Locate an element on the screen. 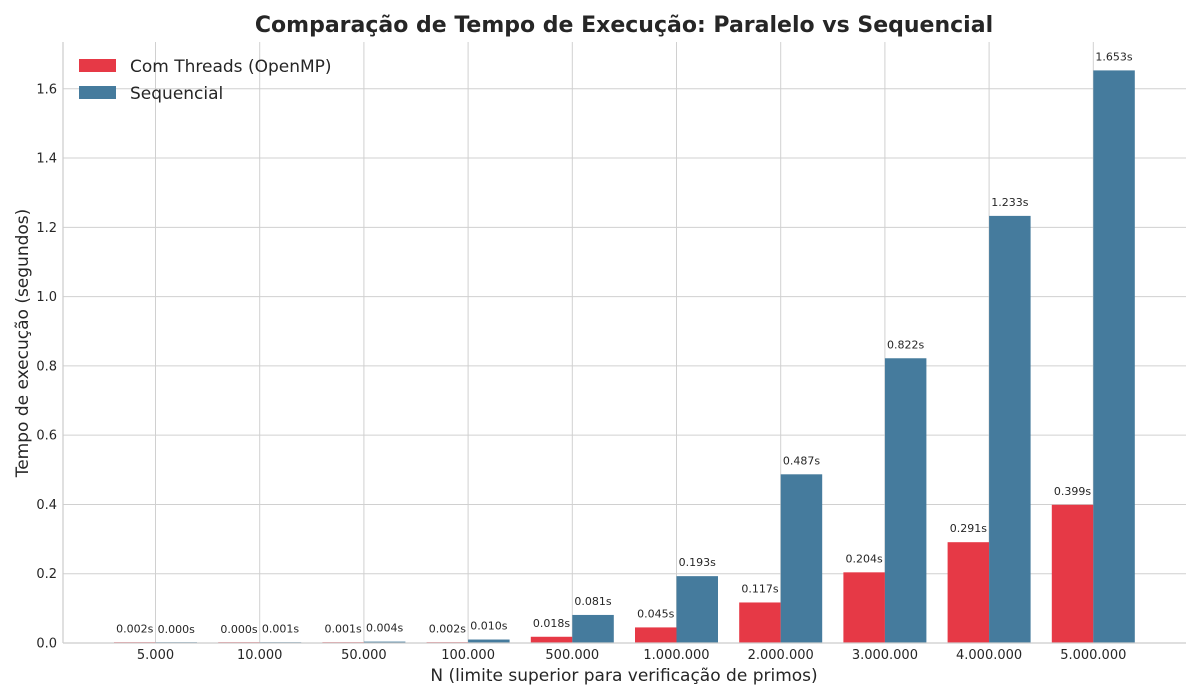 The height and width of the screenshot is (700, 1200). bar-value-label: 0.010s is located at coordinates (488, 626).